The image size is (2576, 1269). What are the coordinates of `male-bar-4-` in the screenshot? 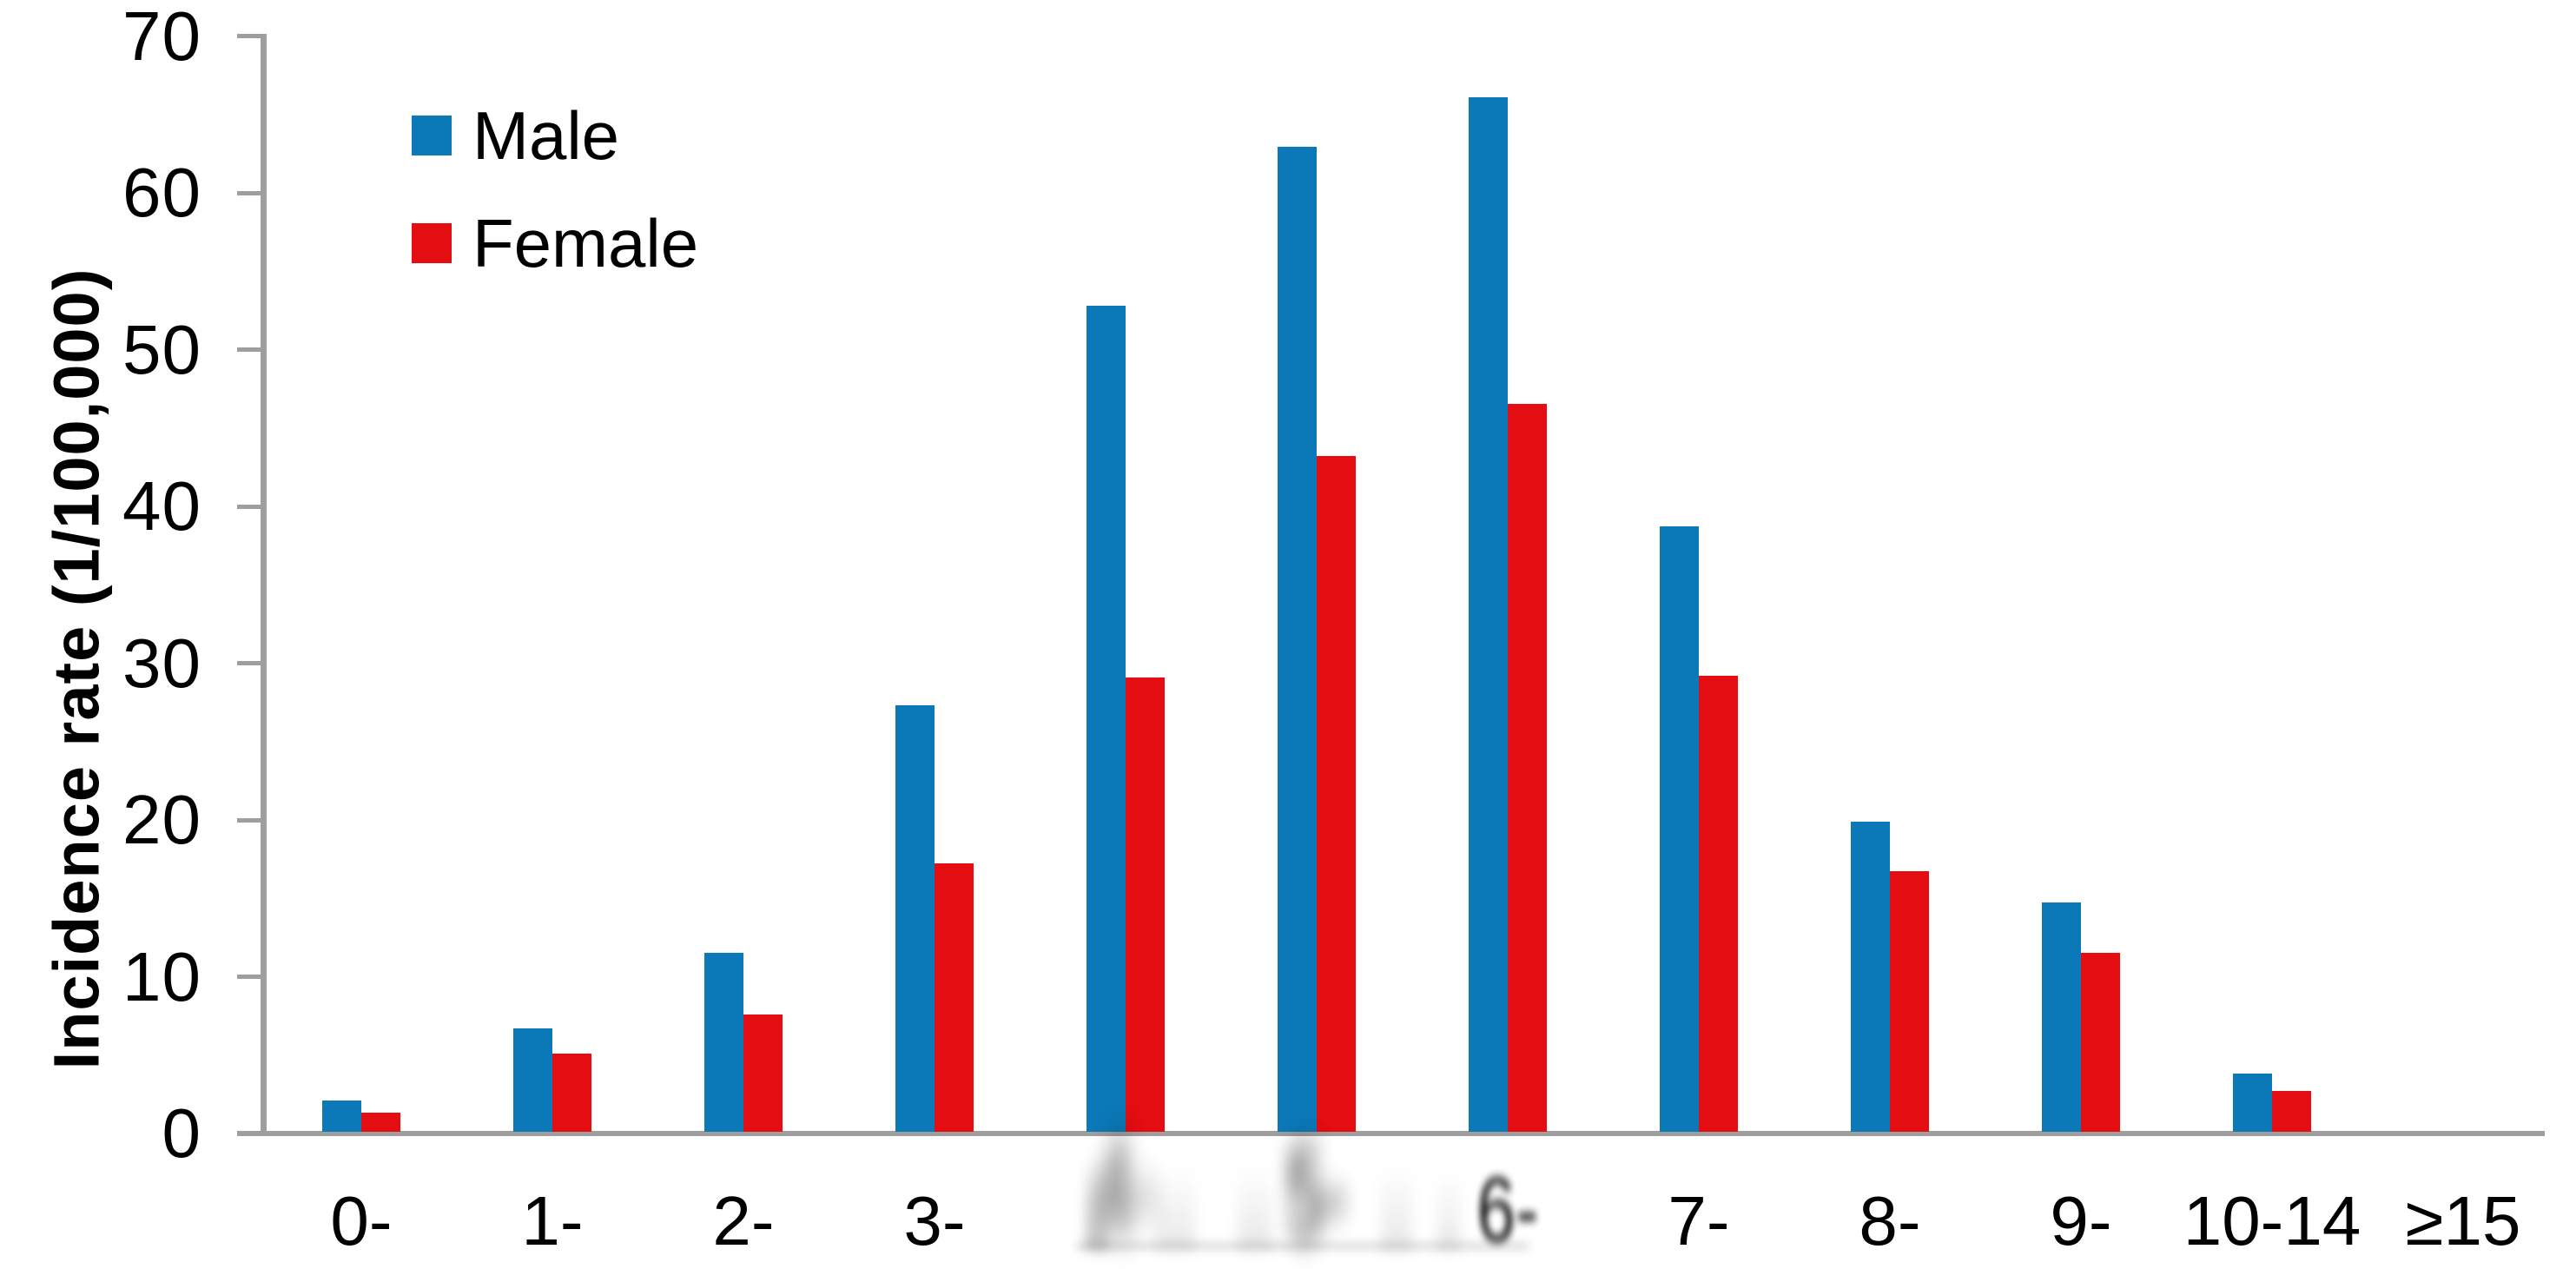 It's located at (1106, 719).